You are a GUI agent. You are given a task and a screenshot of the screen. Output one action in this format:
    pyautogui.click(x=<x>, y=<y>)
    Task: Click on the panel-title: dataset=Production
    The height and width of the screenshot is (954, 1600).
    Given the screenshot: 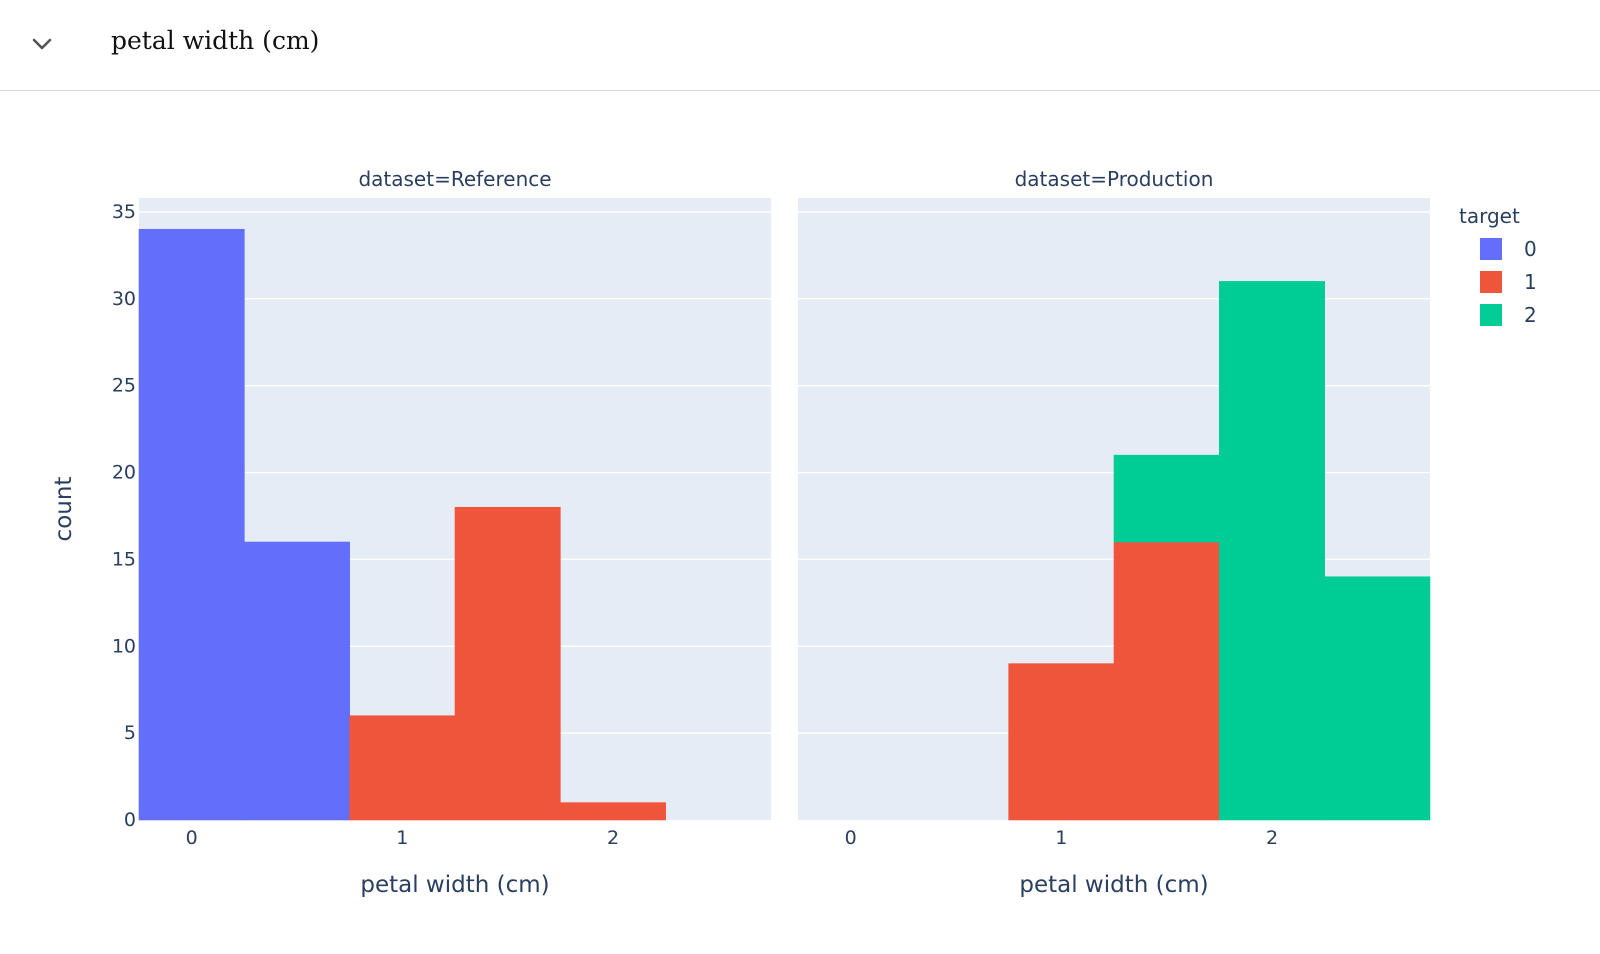 What is the action you would take?
    pyautogui.click(x=1114, y=179)
    